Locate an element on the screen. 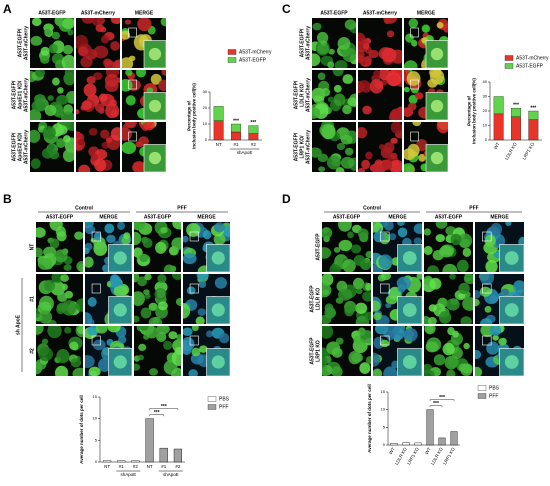  y-tick-label: 5 is located at coordinates (384, 426).